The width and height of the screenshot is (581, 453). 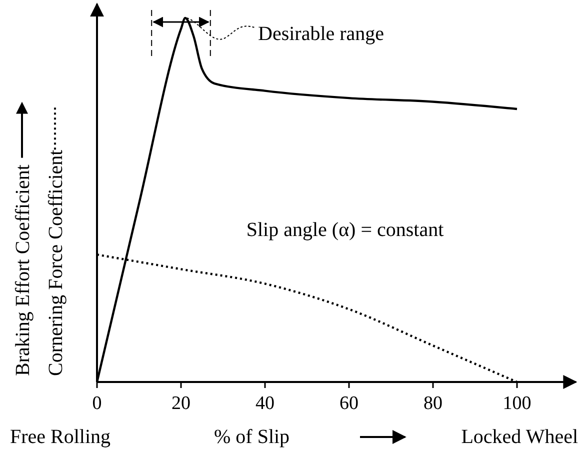 What do you see at coordinates (252, 437) in the screenshot?
I see `x-axis-title: % of Slip` at bounding box center [252, 437].